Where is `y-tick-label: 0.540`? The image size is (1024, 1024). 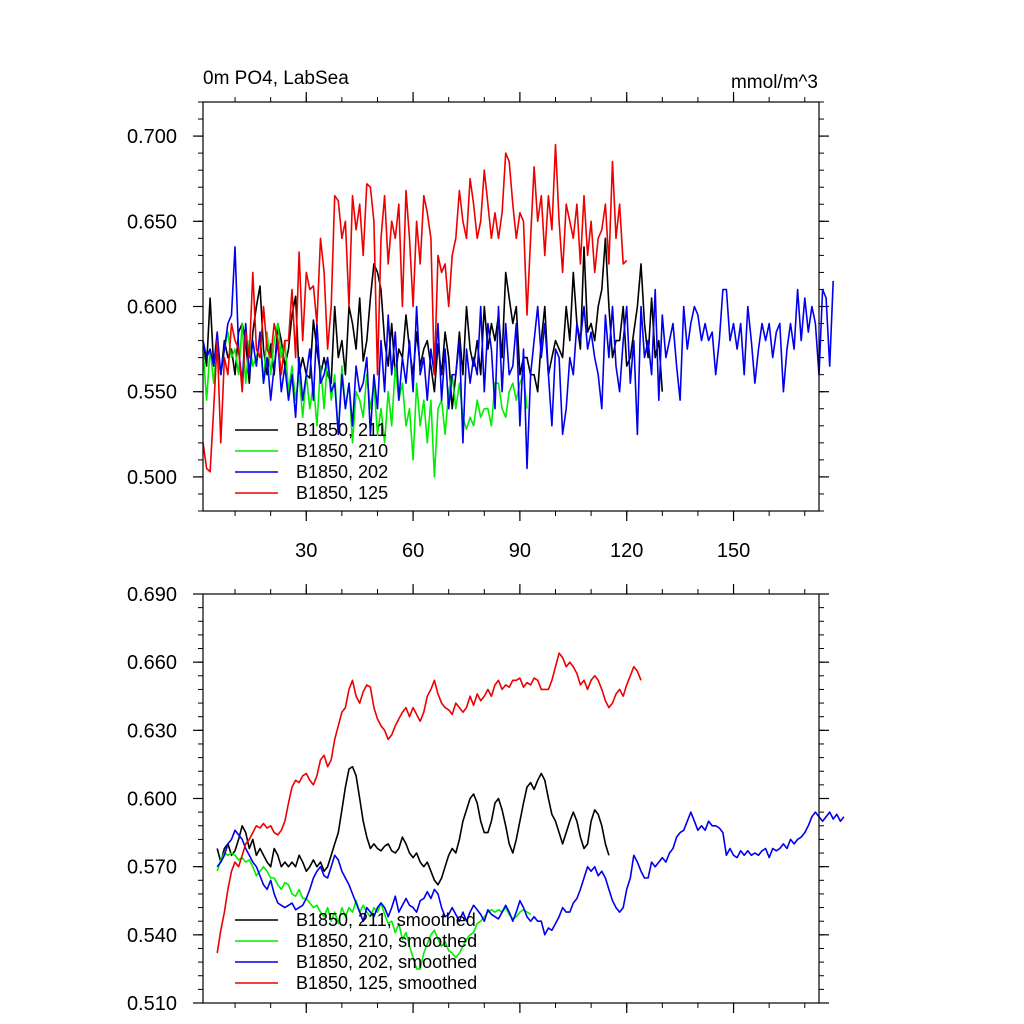
y-tick-label: 0.540 is located at coordinates (152, 936).